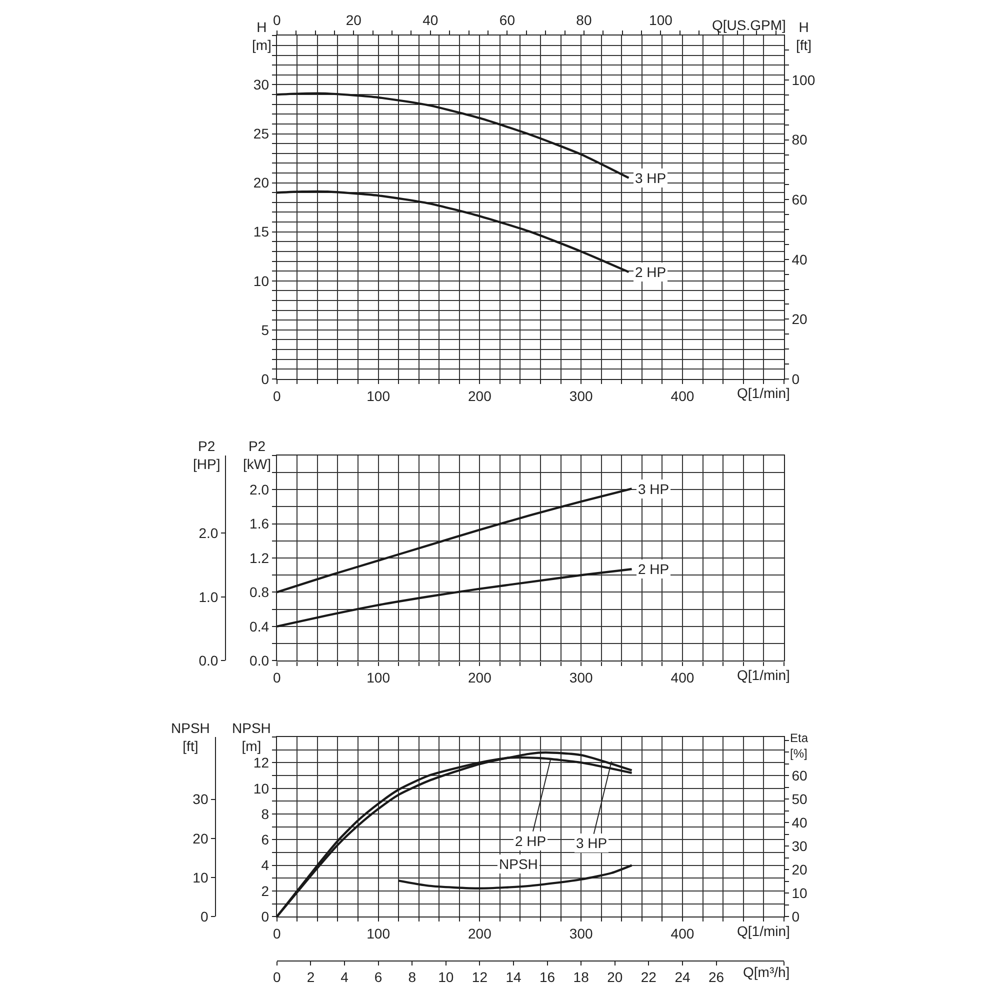  Describe the element at coordinates (800, 822) in the screenshot. I see `y3-tick-label: 40` at that location.